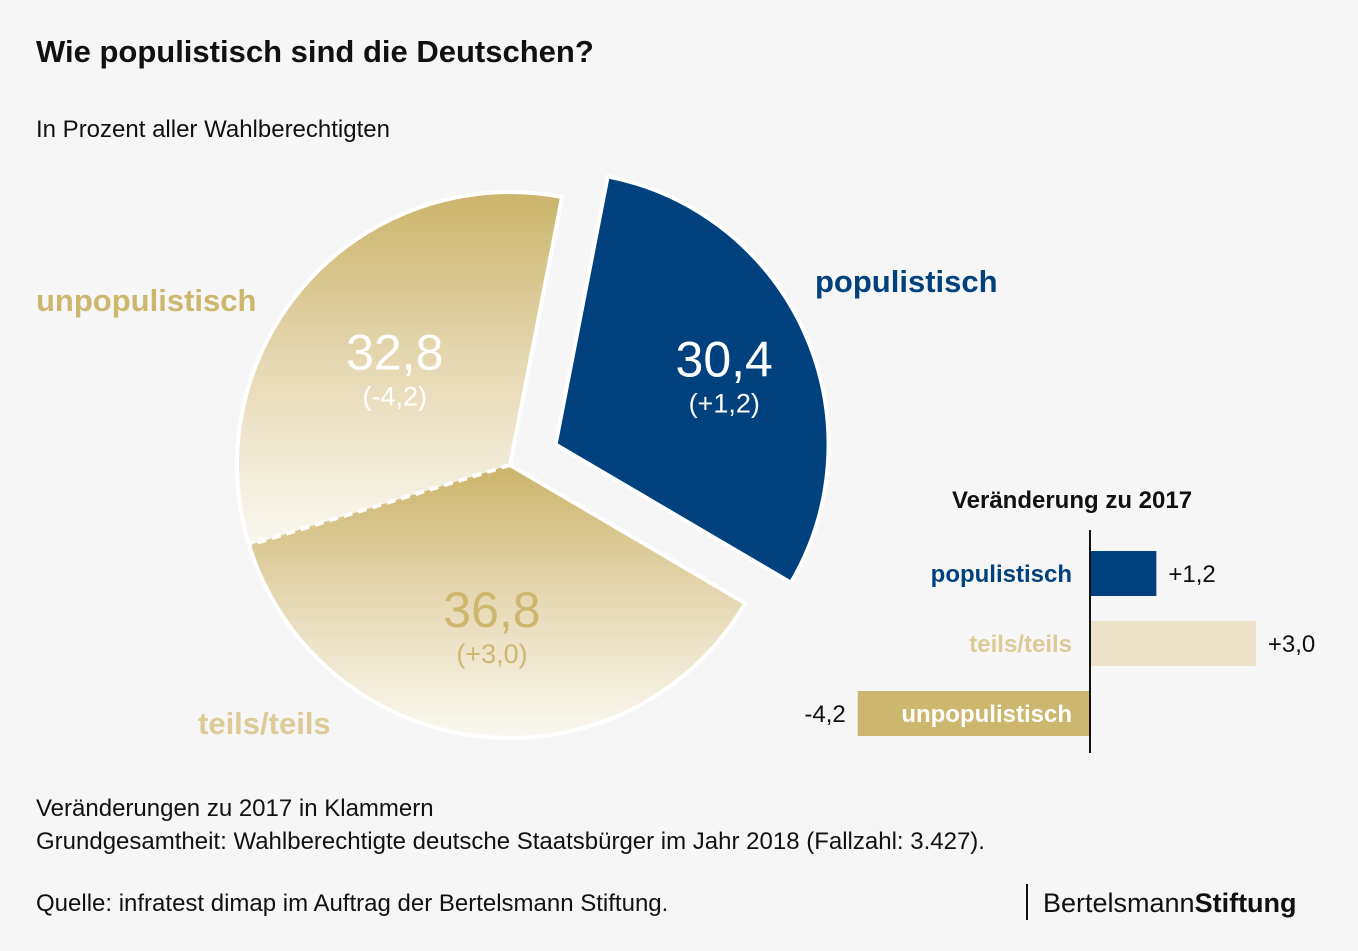 This screenshot has width=1358, height=951. Describe the element at coordinates (213, 129) in the screenshot. I see `chart-subtitle: In Prozent aller Wahlberechtigten` at that location.